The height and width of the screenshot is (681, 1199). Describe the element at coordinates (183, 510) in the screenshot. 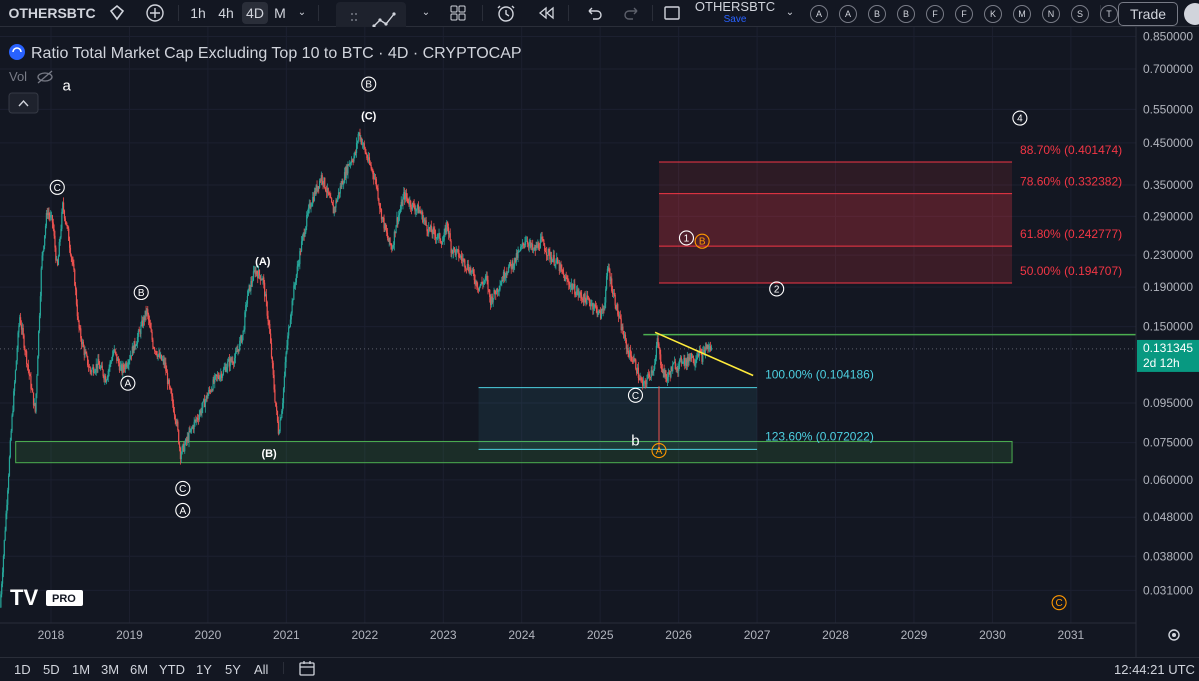

I see `wave-label-circle` at that location.